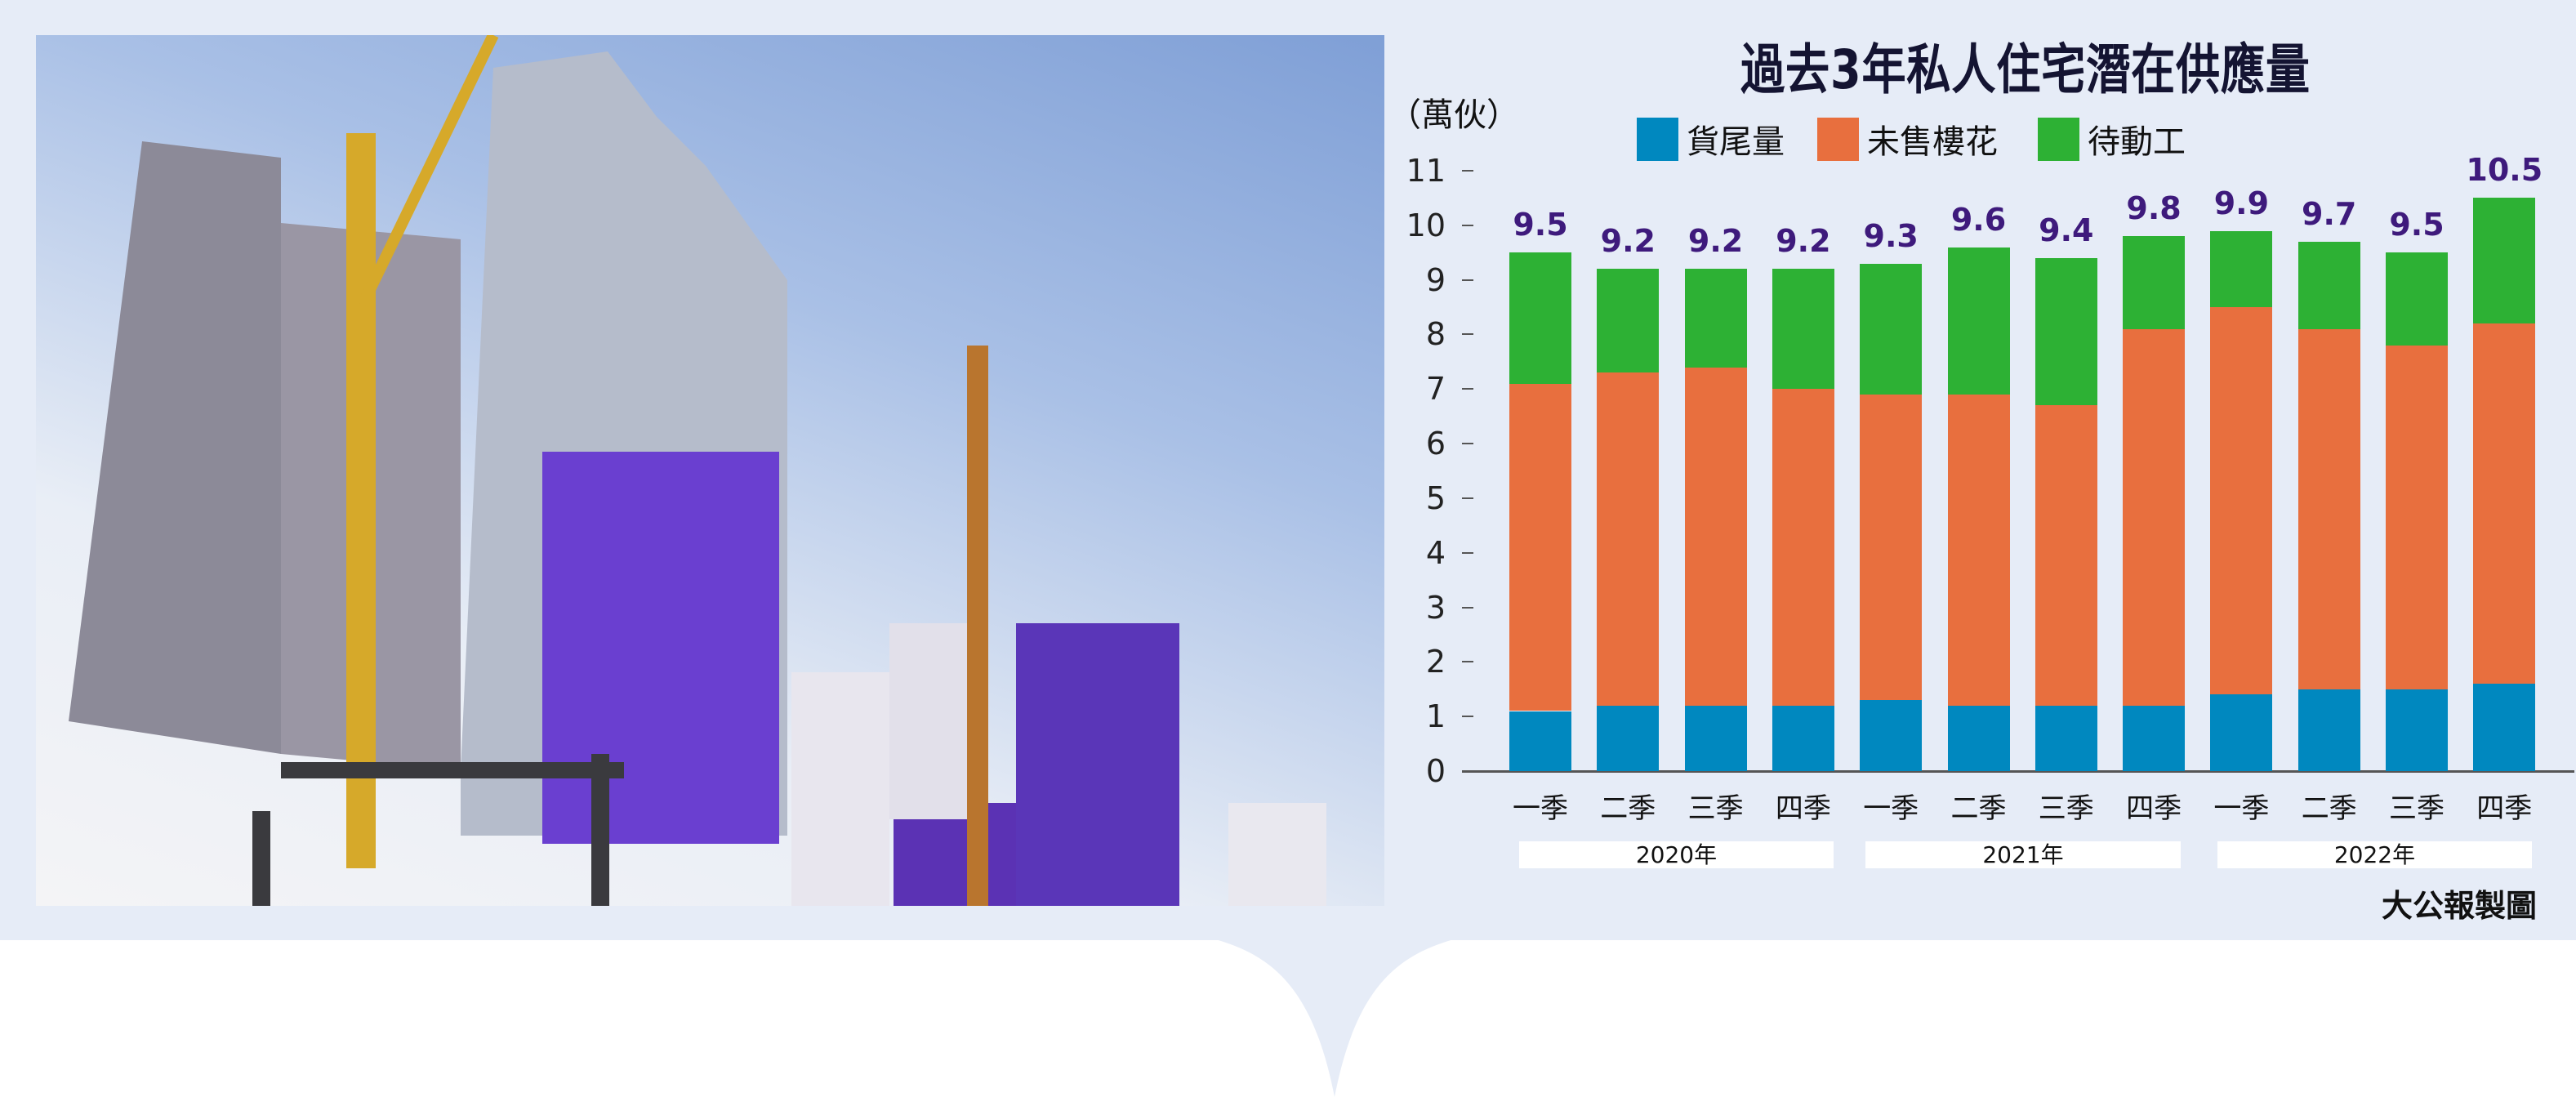 This screenshot has height=1097, width=2576. What do you see at coordinates (1435, 334) in the screenshot?
I see `y-tick-label: 8` at bounding box center [1435, 334].